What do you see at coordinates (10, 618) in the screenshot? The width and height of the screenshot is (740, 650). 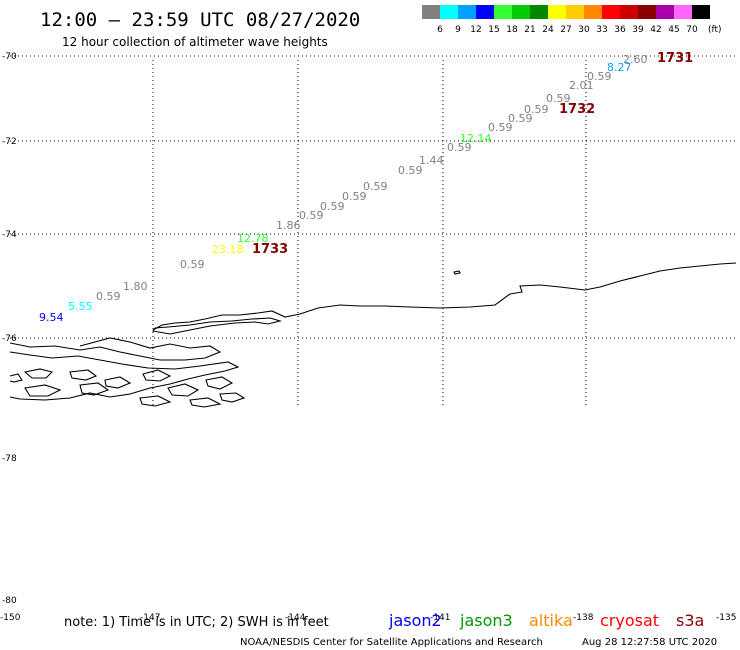 I see `lon-label-150: -150` at bounding box center [10, 618].